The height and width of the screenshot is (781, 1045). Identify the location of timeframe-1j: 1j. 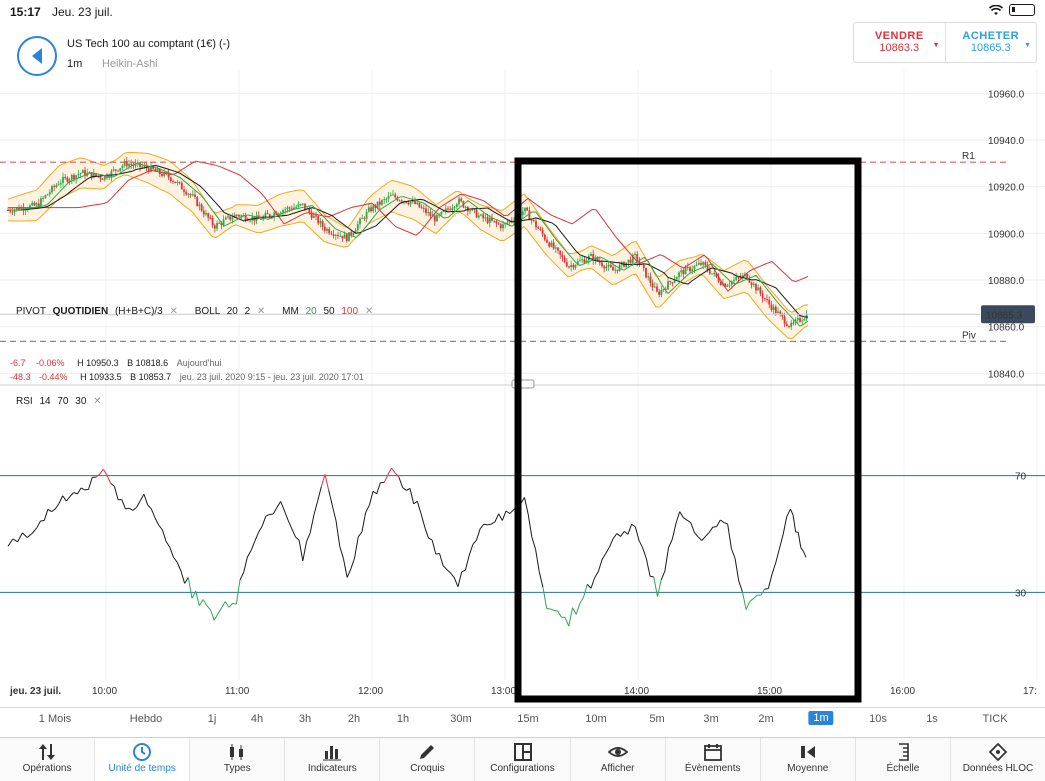
(212, 719).